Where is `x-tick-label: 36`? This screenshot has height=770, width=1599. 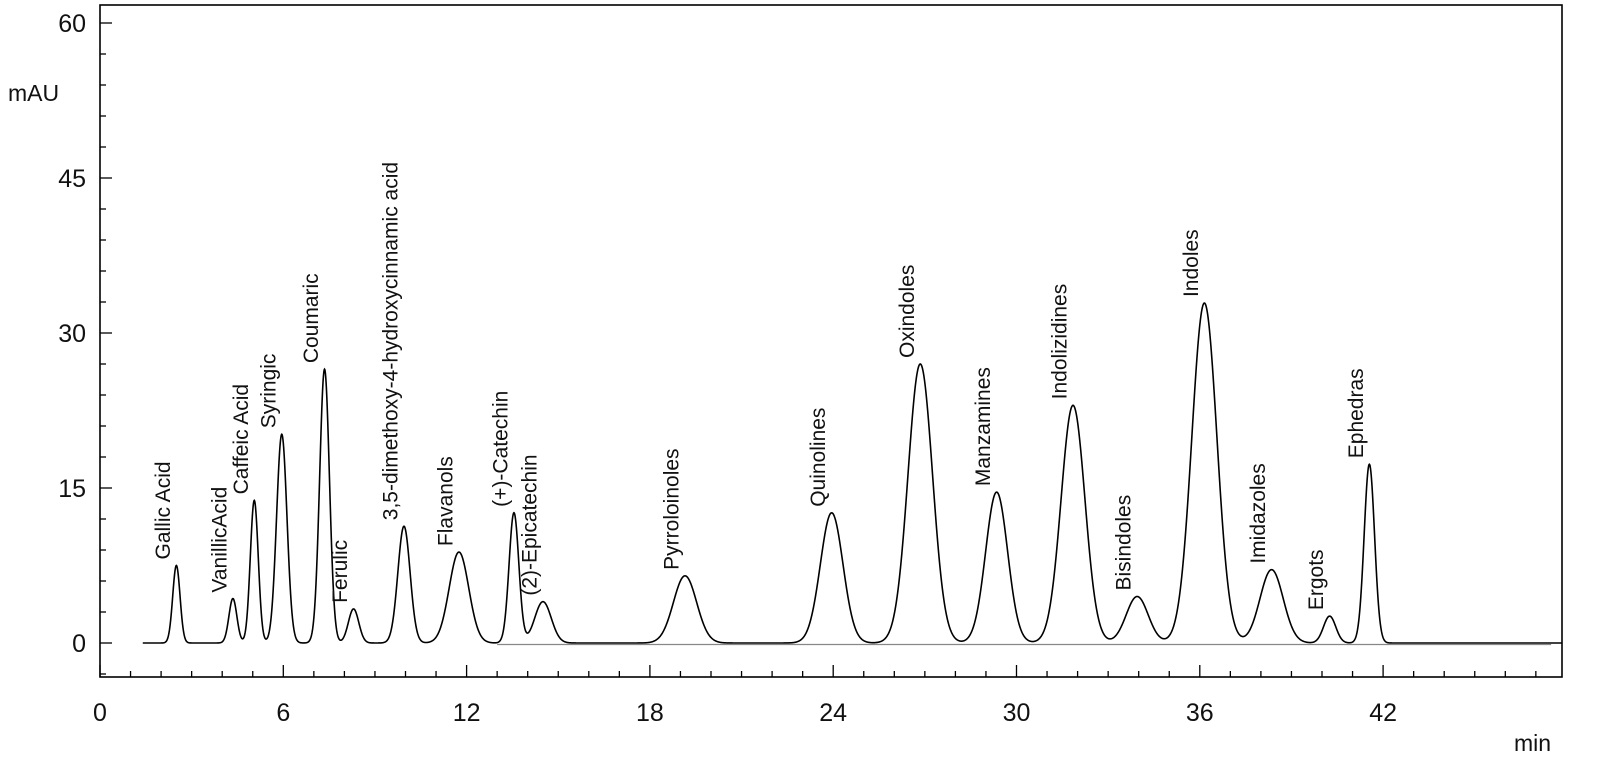
x-tick-label: 36 is located at coordinates (1200, 713).